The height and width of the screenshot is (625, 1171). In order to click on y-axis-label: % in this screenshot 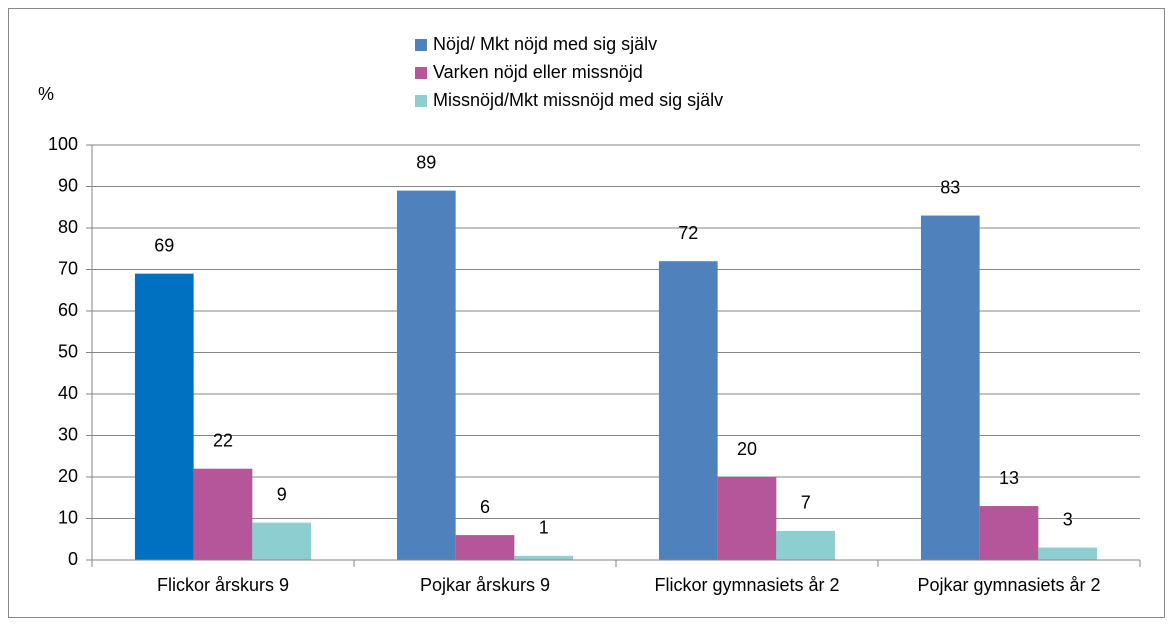, I will do `click(46, 94)`.